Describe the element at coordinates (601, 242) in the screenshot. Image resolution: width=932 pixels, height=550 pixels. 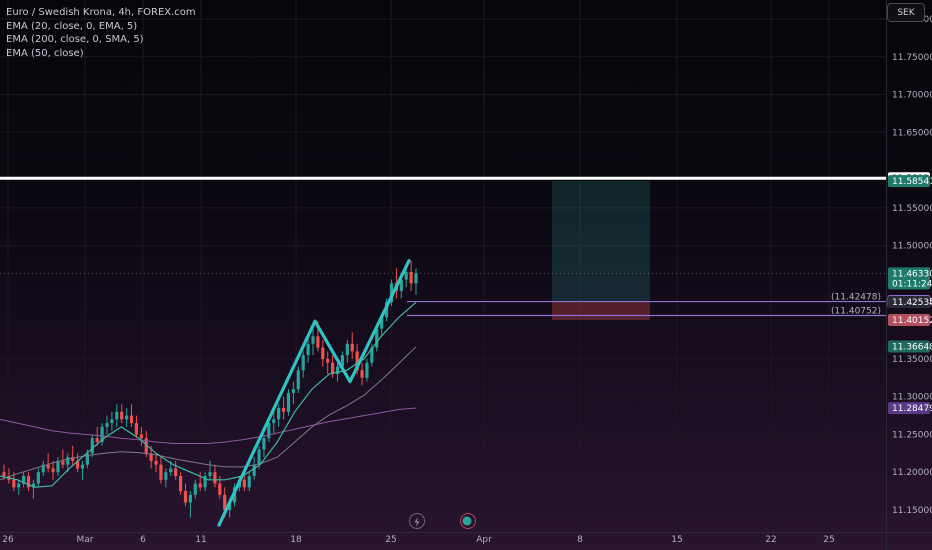
I see `profit-zone` at that location.